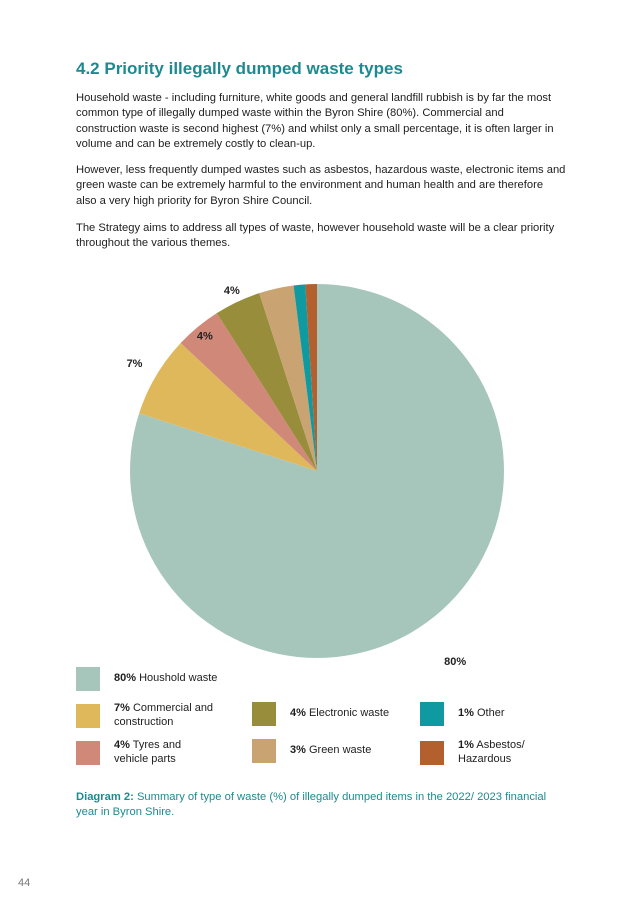  What do you see at coordinates (24, 883) in the screenshot?
I see `page-number: 44` at bounding box center [24, 883].